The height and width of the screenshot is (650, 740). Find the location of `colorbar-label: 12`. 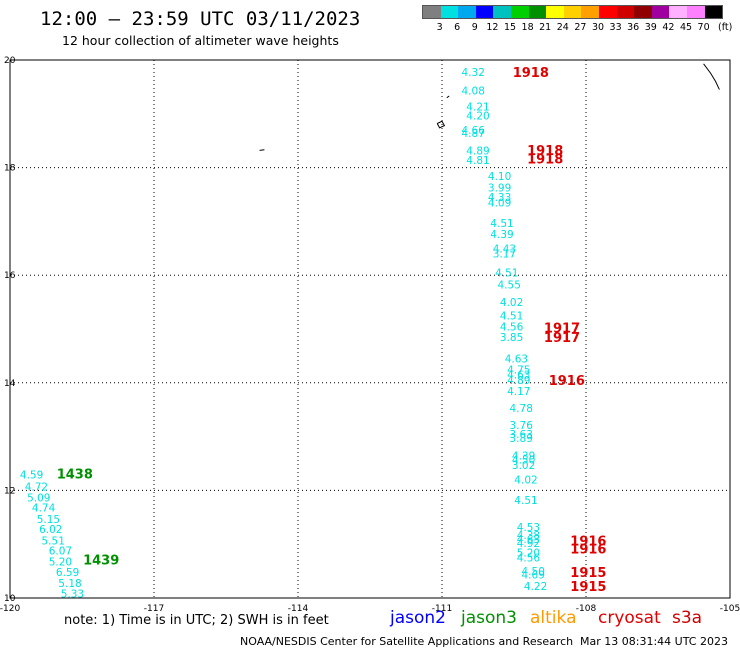

colorbar-label: 12 is located at coordinates (492, 27).